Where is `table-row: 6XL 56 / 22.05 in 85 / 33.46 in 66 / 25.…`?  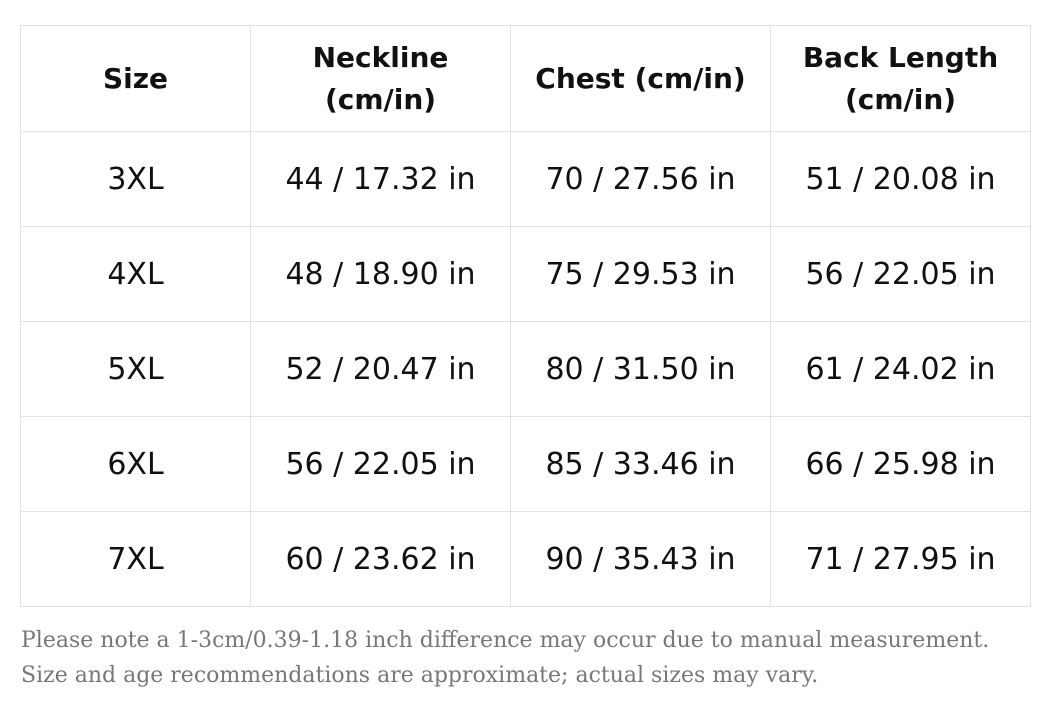 table-row: 6XL 56 / 22.05 in 85 / 33.46 in 66 / 25.… is located at coordinates (525, 464).